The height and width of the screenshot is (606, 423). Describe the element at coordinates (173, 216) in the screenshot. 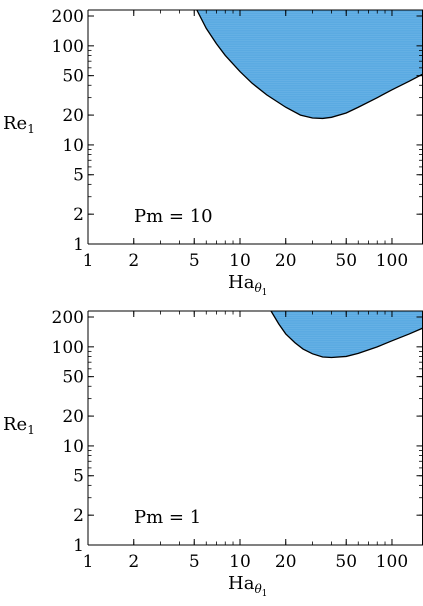

I see `pm-annotation: Pm = 10` at that location.